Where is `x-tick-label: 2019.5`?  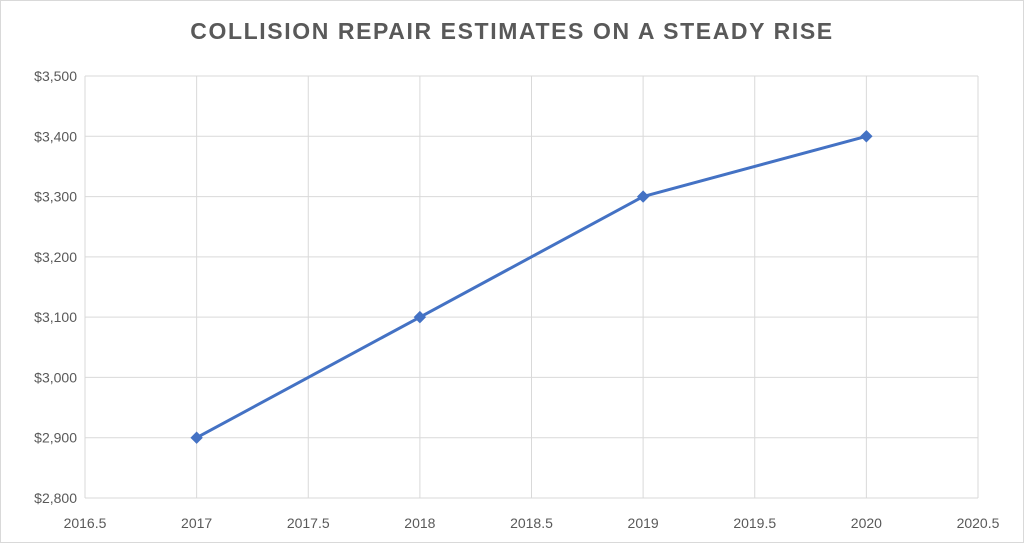
x-tick-label: 2019.5 is located at coordinates (754, 523).